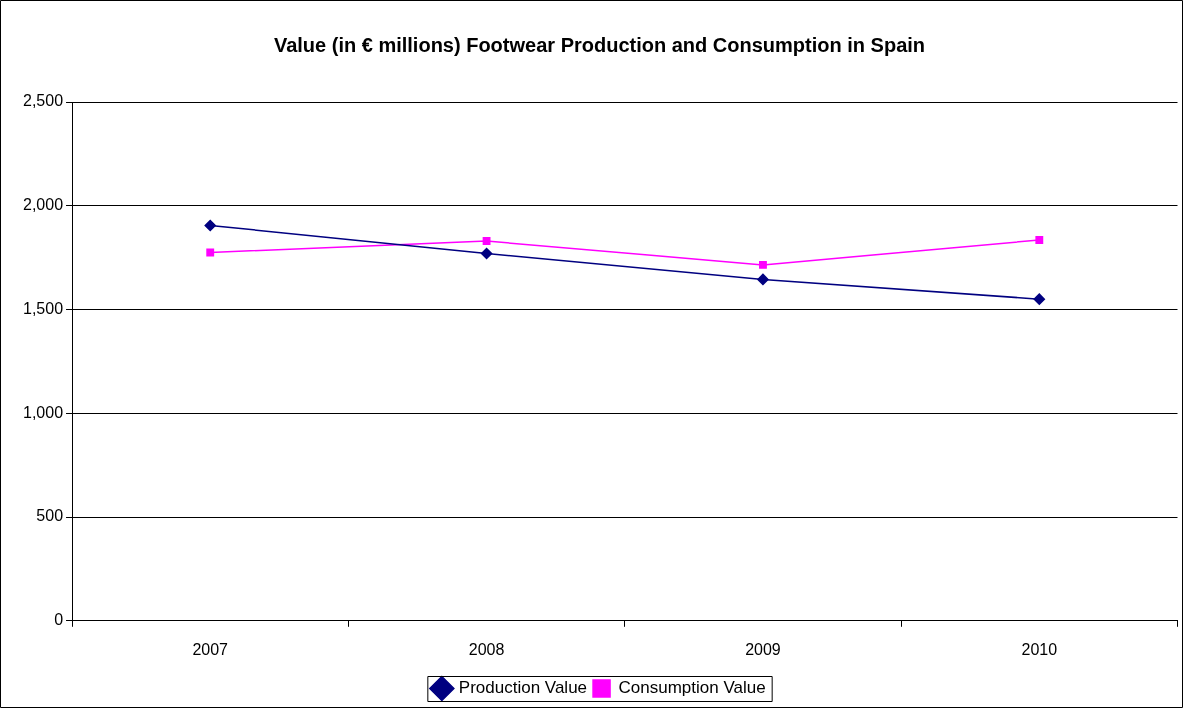 This screenshot has height=709, width=1184. I want to click on legend-label: Consumption Value, so click(692, 688).